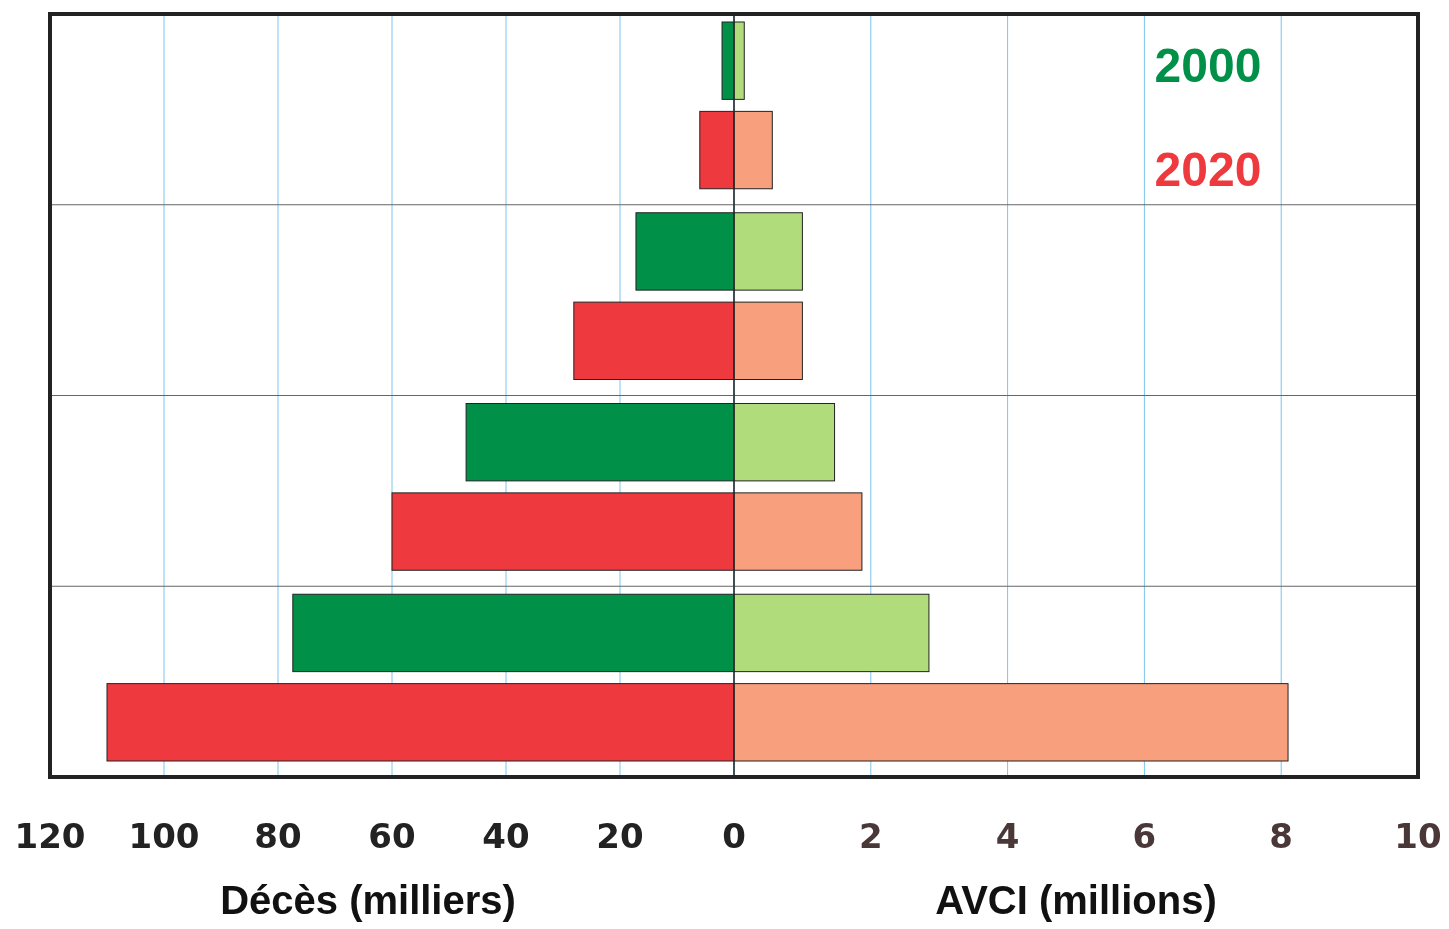 The image size is (1449, 929). What do you see at coordinates (50, 836) in the screenshot?
I see `x-tick-label: 120` at bounding box center [50, 836].